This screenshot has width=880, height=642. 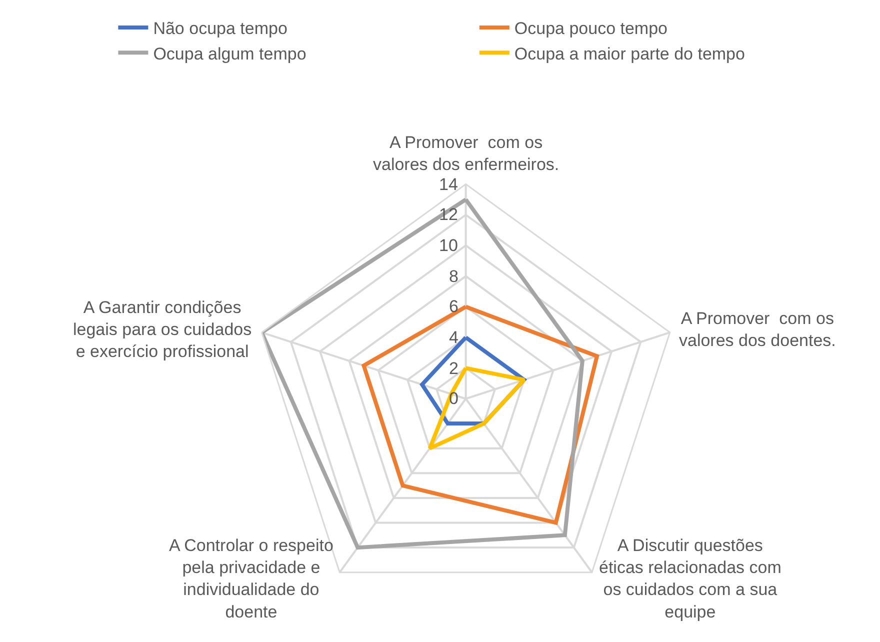 What do you see at coordinates (690, 579) in the screenshot?
I see `spoke-label: A Discutir questões éticas relacionadas com os cuidados com a sua equipe` at bounding box center [690, 579].